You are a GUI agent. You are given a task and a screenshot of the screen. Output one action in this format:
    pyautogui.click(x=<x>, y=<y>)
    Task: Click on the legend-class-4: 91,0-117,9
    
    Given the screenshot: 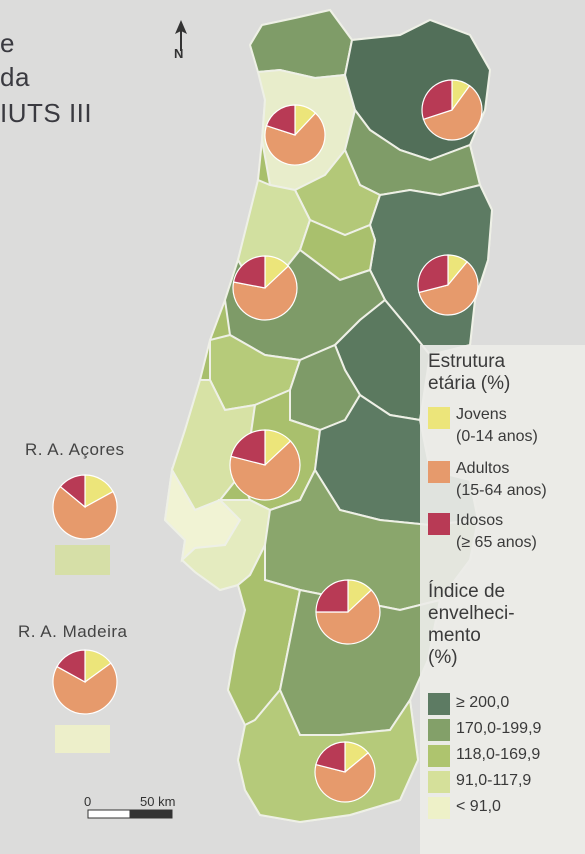 What is the action you would take?
    pyautogui.click(x=494, y=780)
    